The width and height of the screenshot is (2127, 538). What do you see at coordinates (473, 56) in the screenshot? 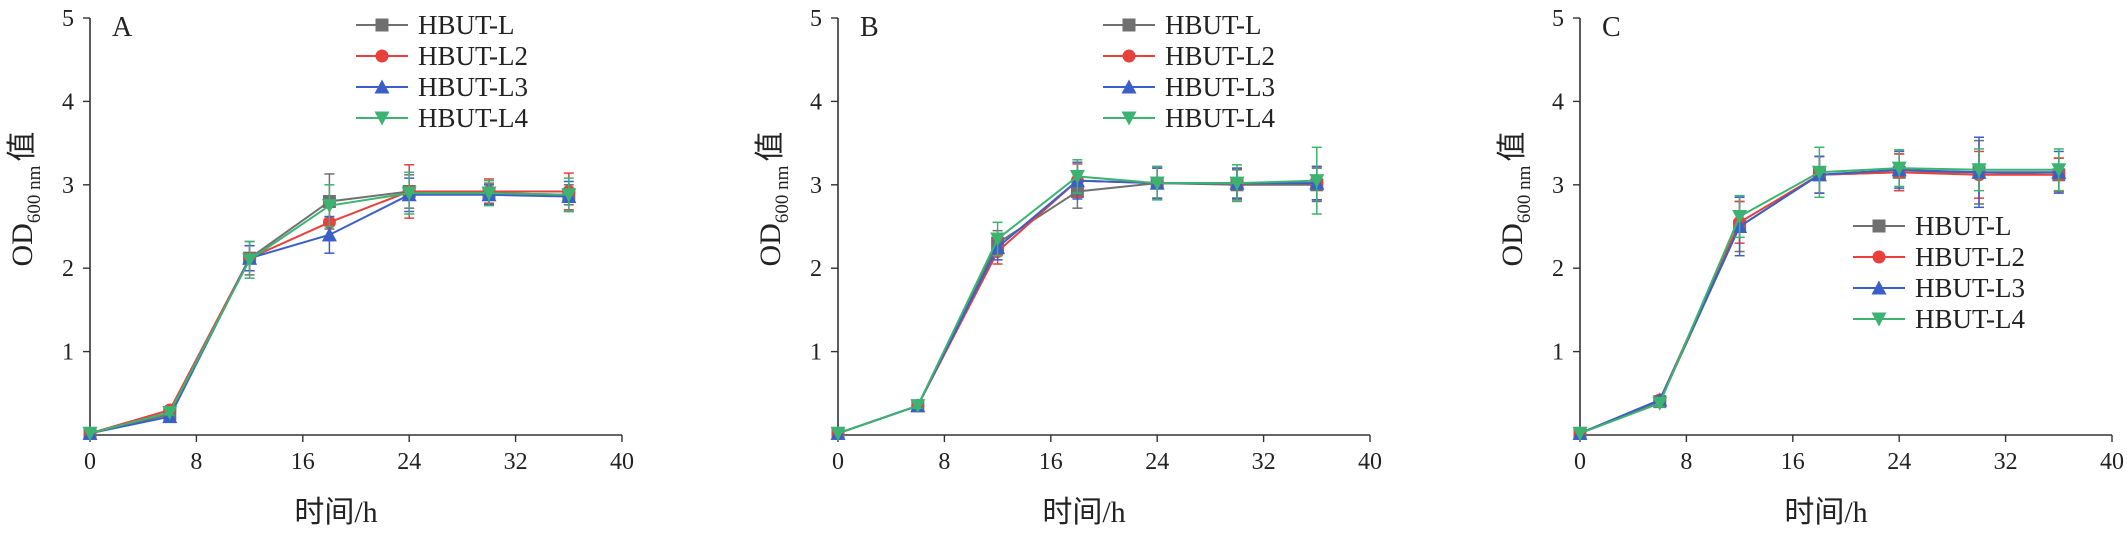
I see `legend-label: HBUT-L2` at bounding box center [473, 56].